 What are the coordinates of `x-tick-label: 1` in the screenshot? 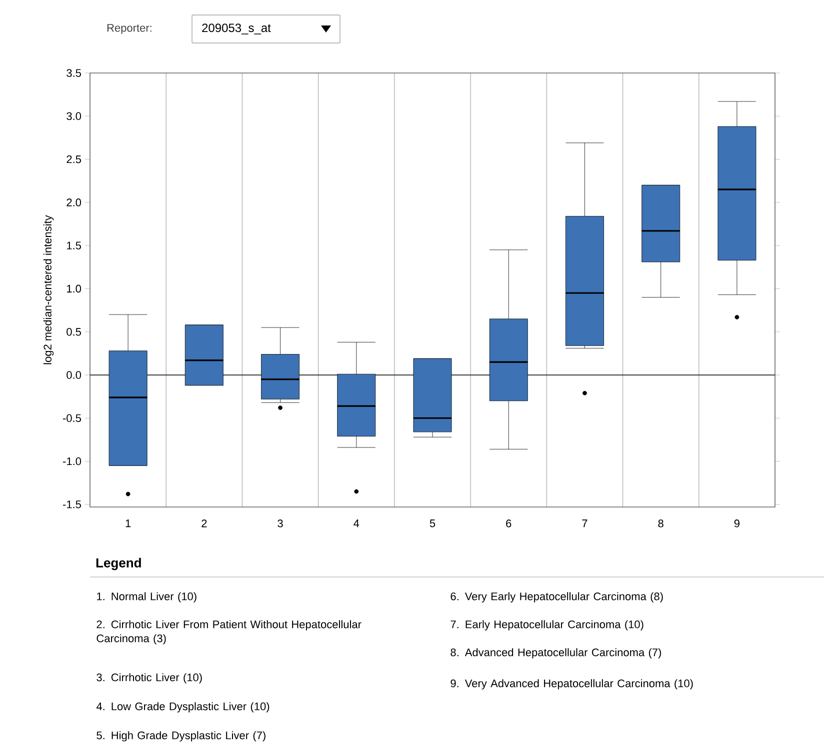 It's located at (128, 524).